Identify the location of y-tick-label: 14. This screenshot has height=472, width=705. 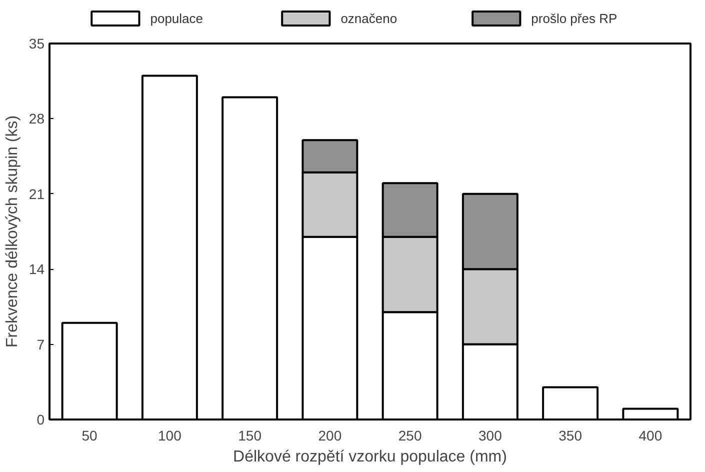
(36, 269).